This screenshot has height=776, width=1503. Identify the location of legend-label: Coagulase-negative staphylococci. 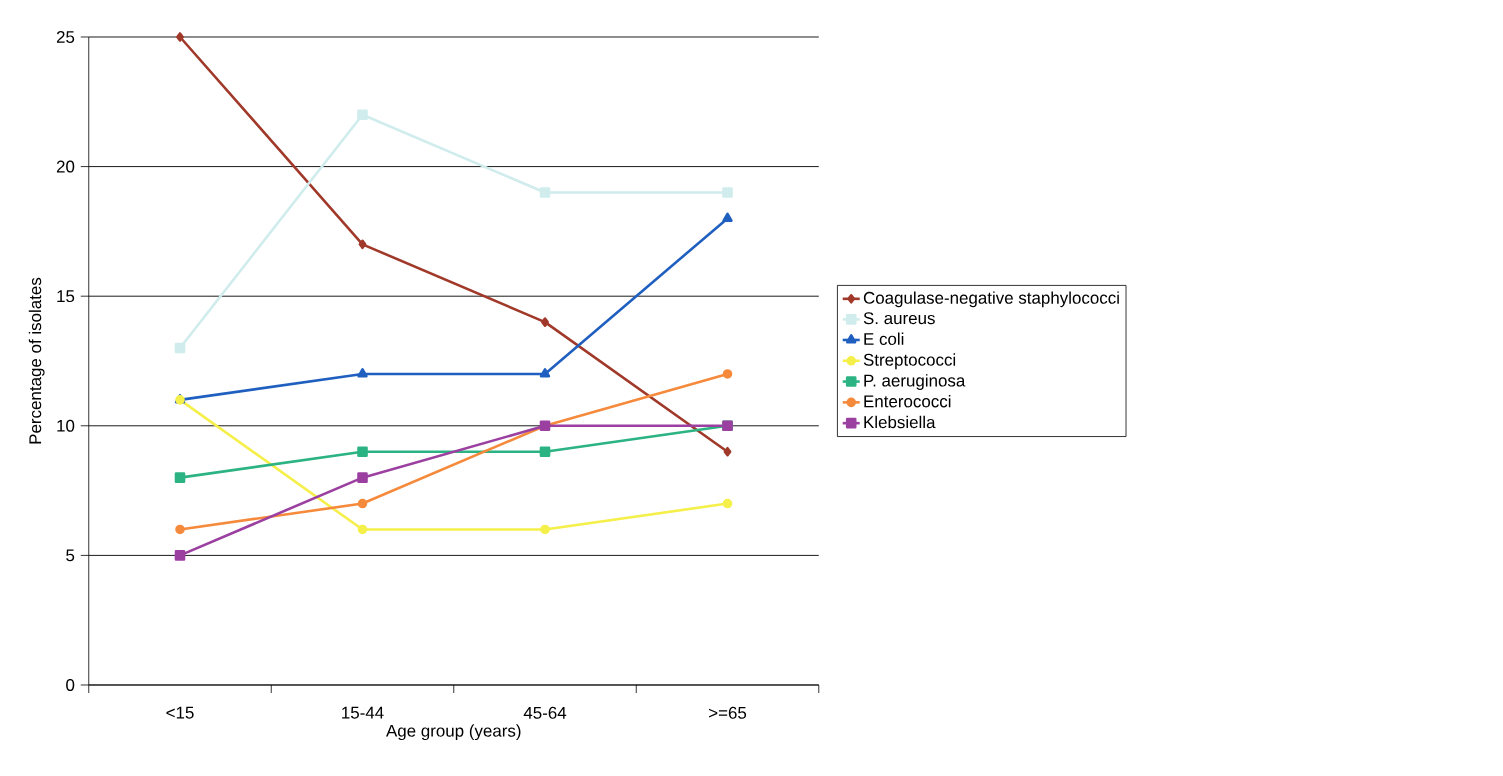
(991, 299).